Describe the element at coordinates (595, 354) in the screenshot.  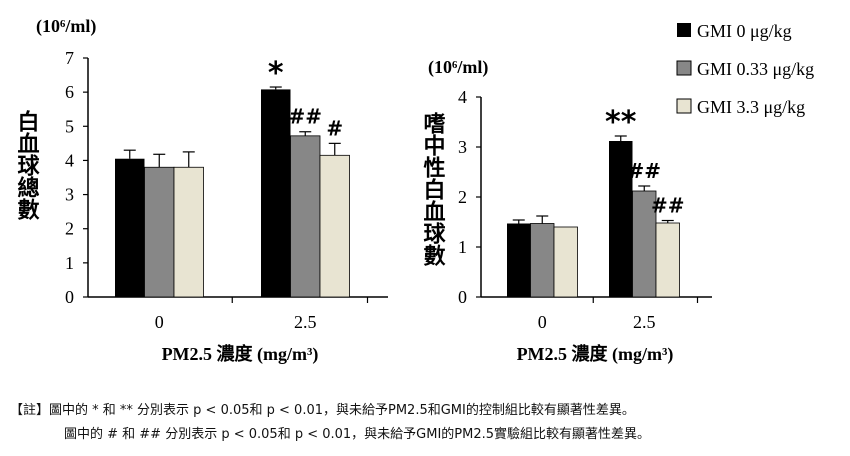
I see `chart2-x-axis-title: PM2.5 濃度 (mg/m³)` at that location.